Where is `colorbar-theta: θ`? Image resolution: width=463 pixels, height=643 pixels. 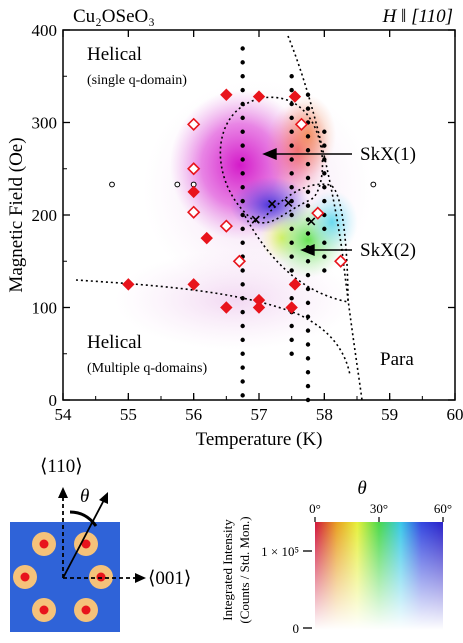
colorbar-theta: θ is located at coordinates (361, 488).